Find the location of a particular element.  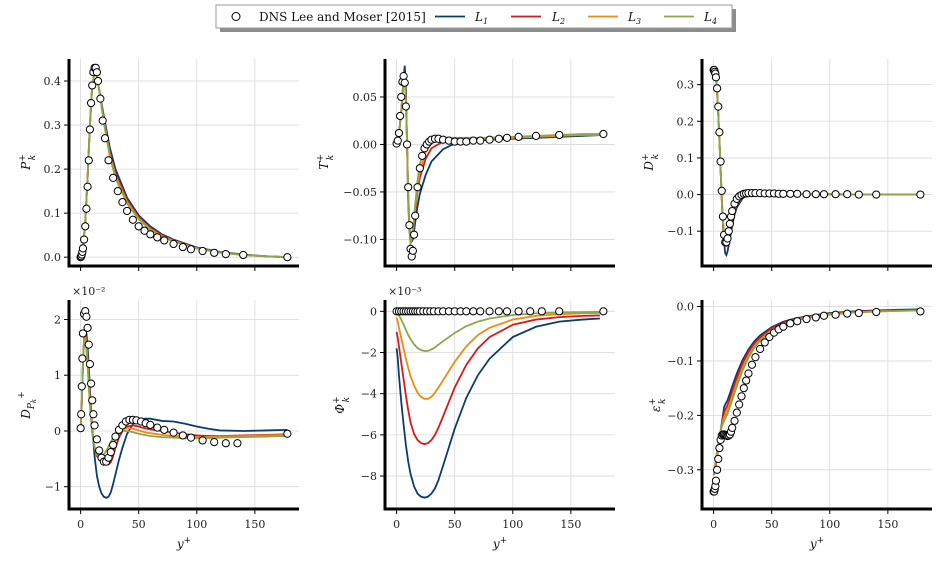

y-tick-label: −0.05 is located at coordinates (360, 192).